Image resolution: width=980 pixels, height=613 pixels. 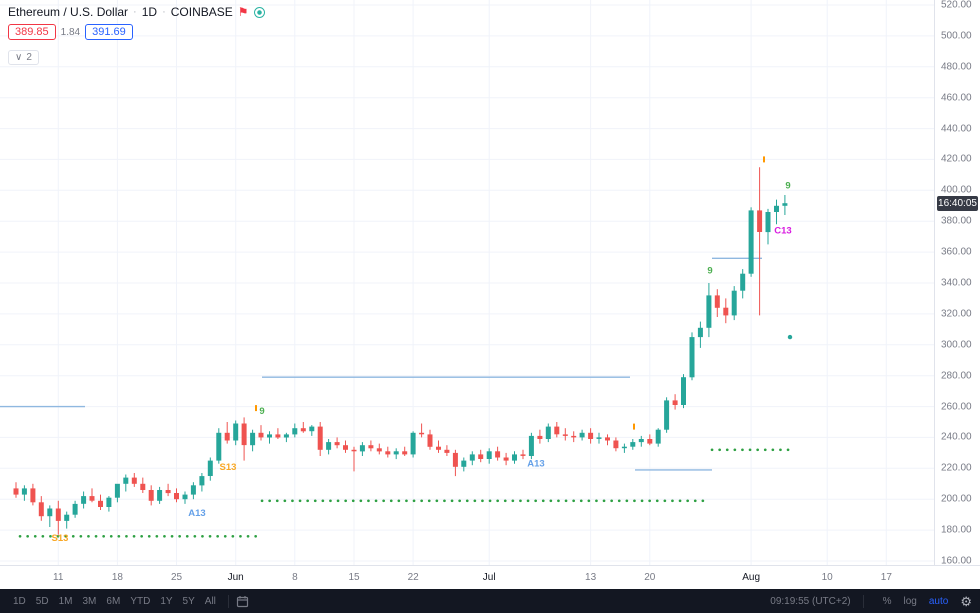 I want to click on range-button-5y: 5Y, so click(x=188, y=601).